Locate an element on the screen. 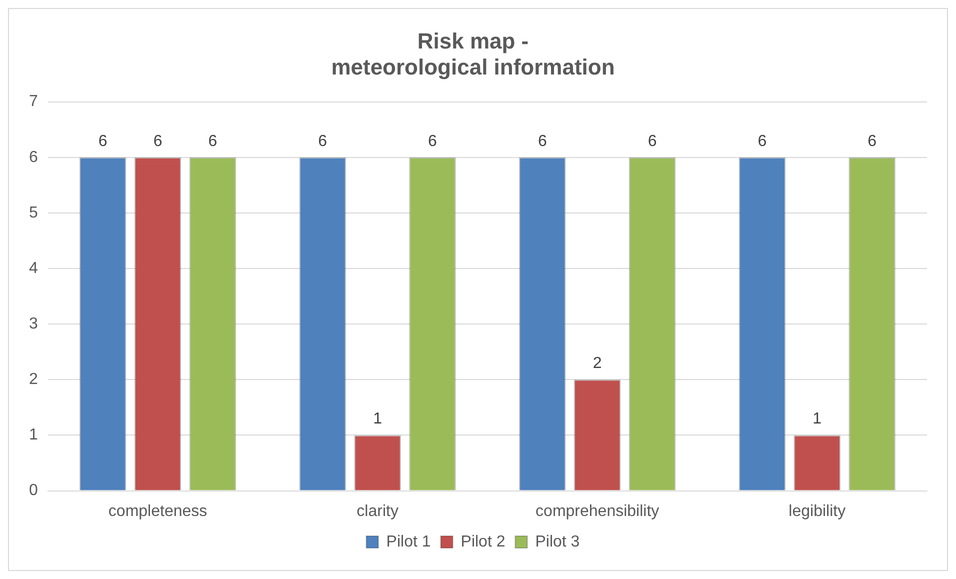 Image resolution: width=956 pixels, height=579 pixels. y-tick-label: 7 is located at coordinates (33, 101).